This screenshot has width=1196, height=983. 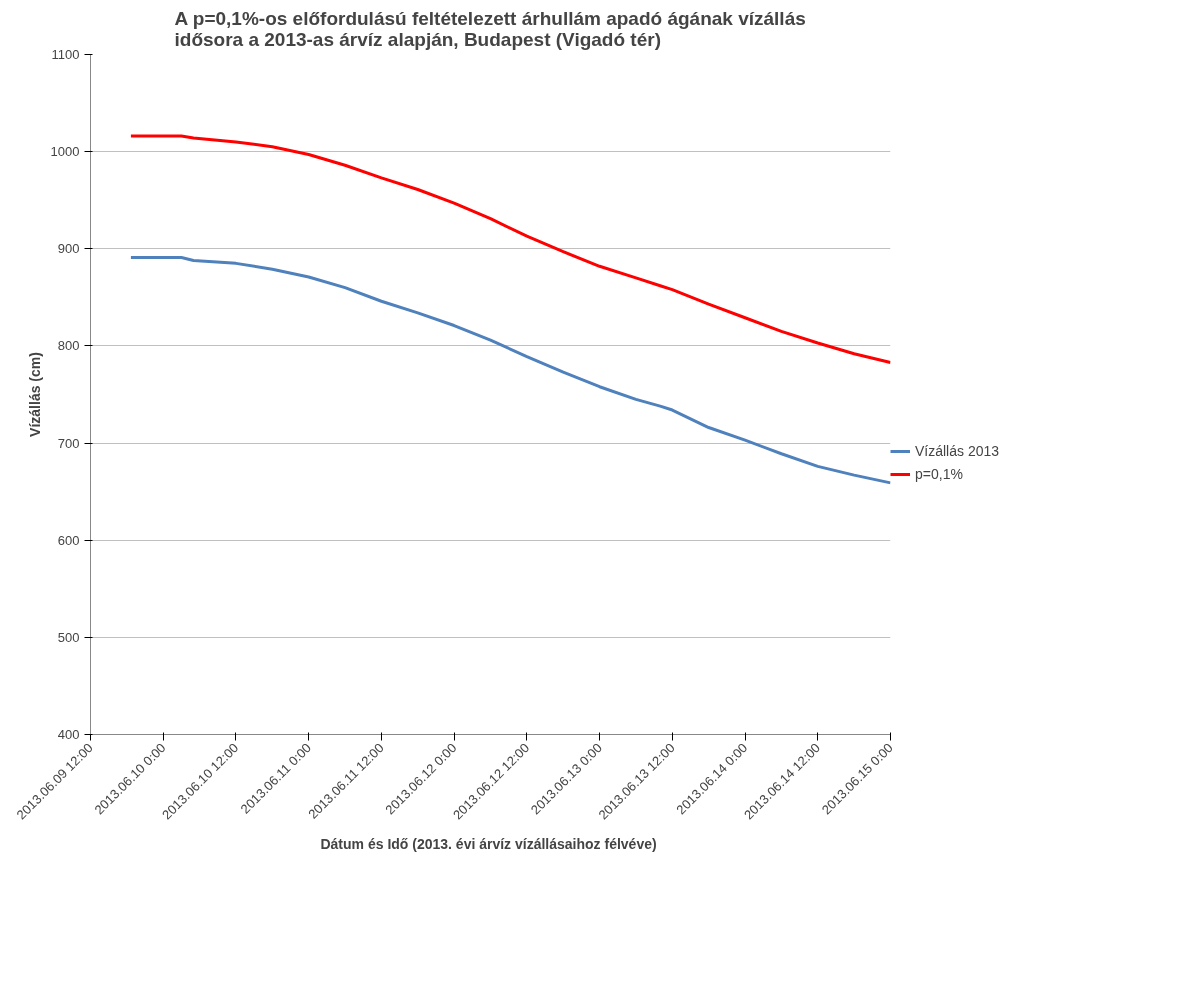 What do you see at coordinates (68, 346) in the screenshot?
I see `y-tick-label: 800` at bounding box center [68, 346].